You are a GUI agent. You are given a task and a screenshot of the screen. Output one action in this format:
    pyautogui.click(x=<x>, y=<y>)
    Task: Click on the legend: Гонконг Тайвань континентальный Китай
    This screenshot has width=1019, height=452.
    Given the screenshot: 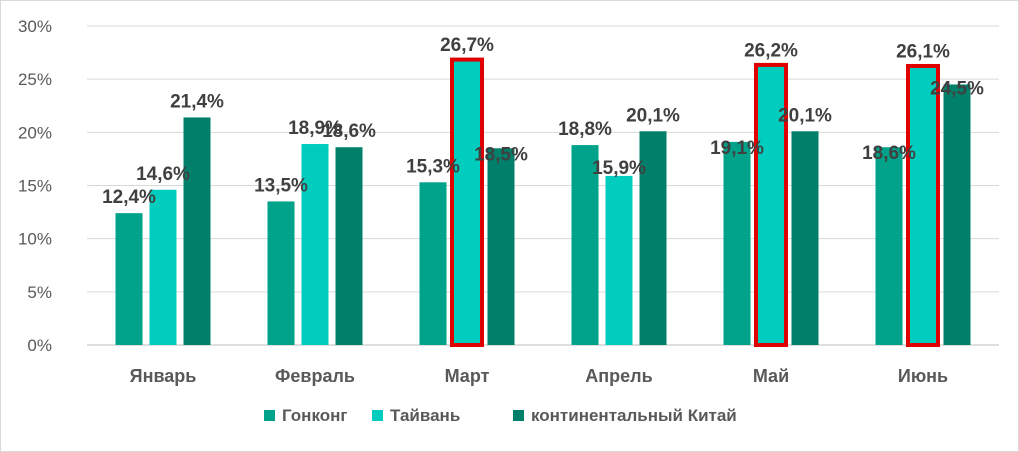 What is the action you would take?
    pyautogui.click(x=500, y=415)
    